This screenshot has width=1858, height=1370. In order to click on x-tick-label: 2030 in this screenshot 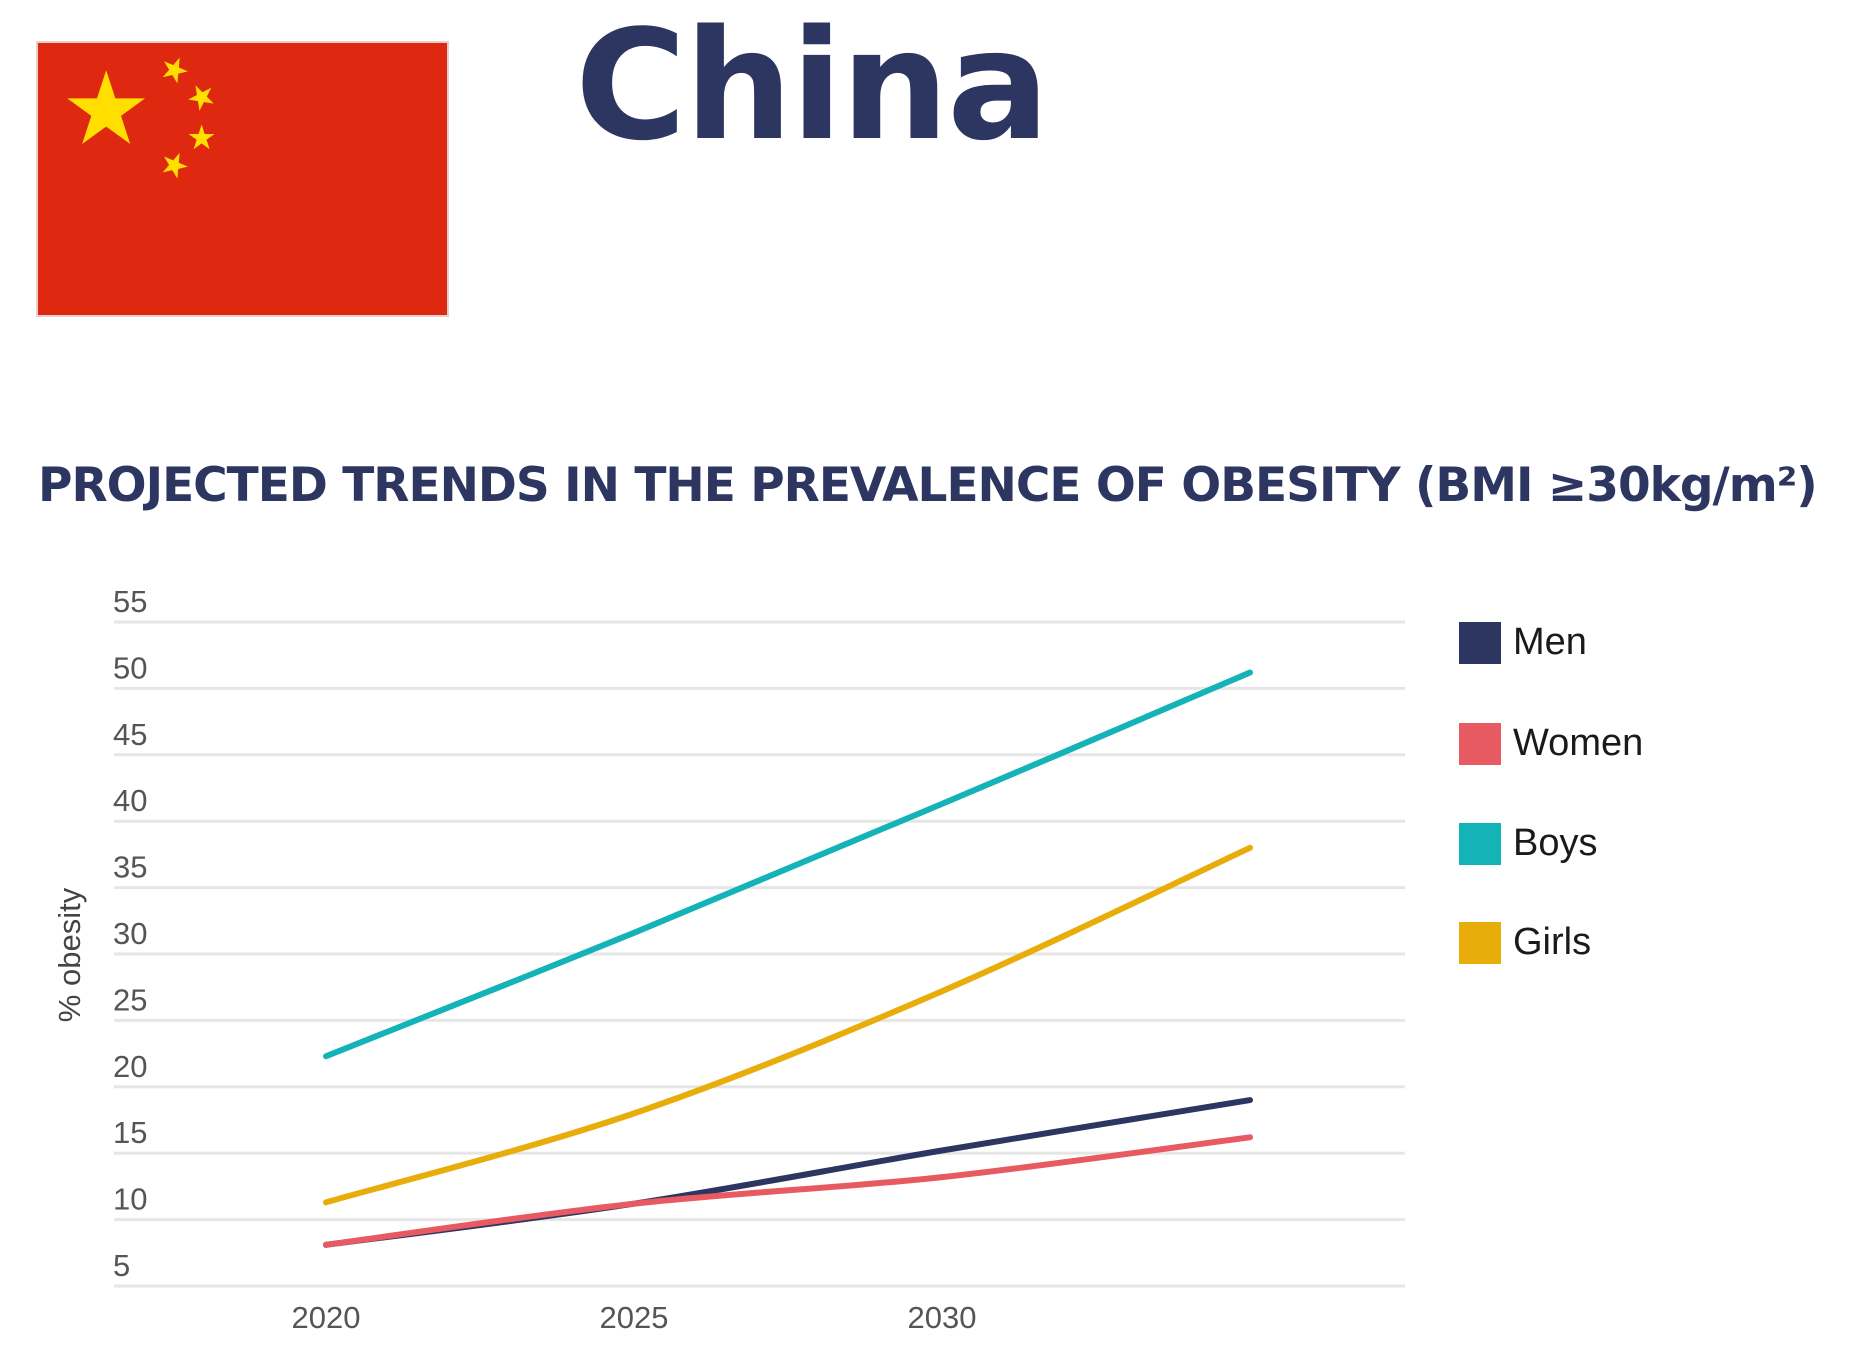, I will do `click(942, 1317)`.